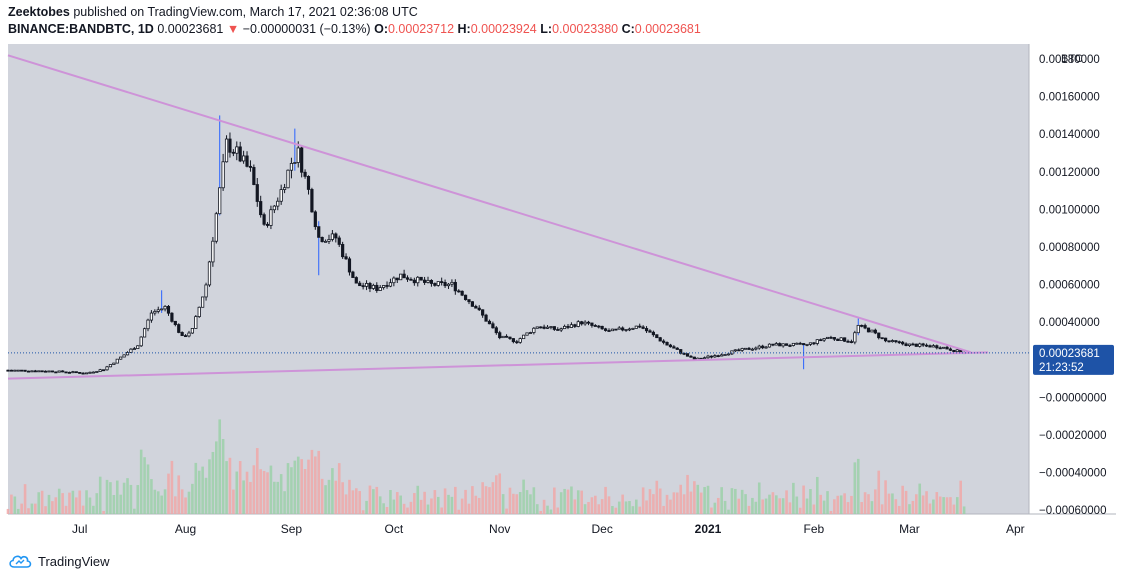  Describe the element at coordinates (1069, 354) in the screenshot. I see `last-price-label: 0.00023681` at that location.